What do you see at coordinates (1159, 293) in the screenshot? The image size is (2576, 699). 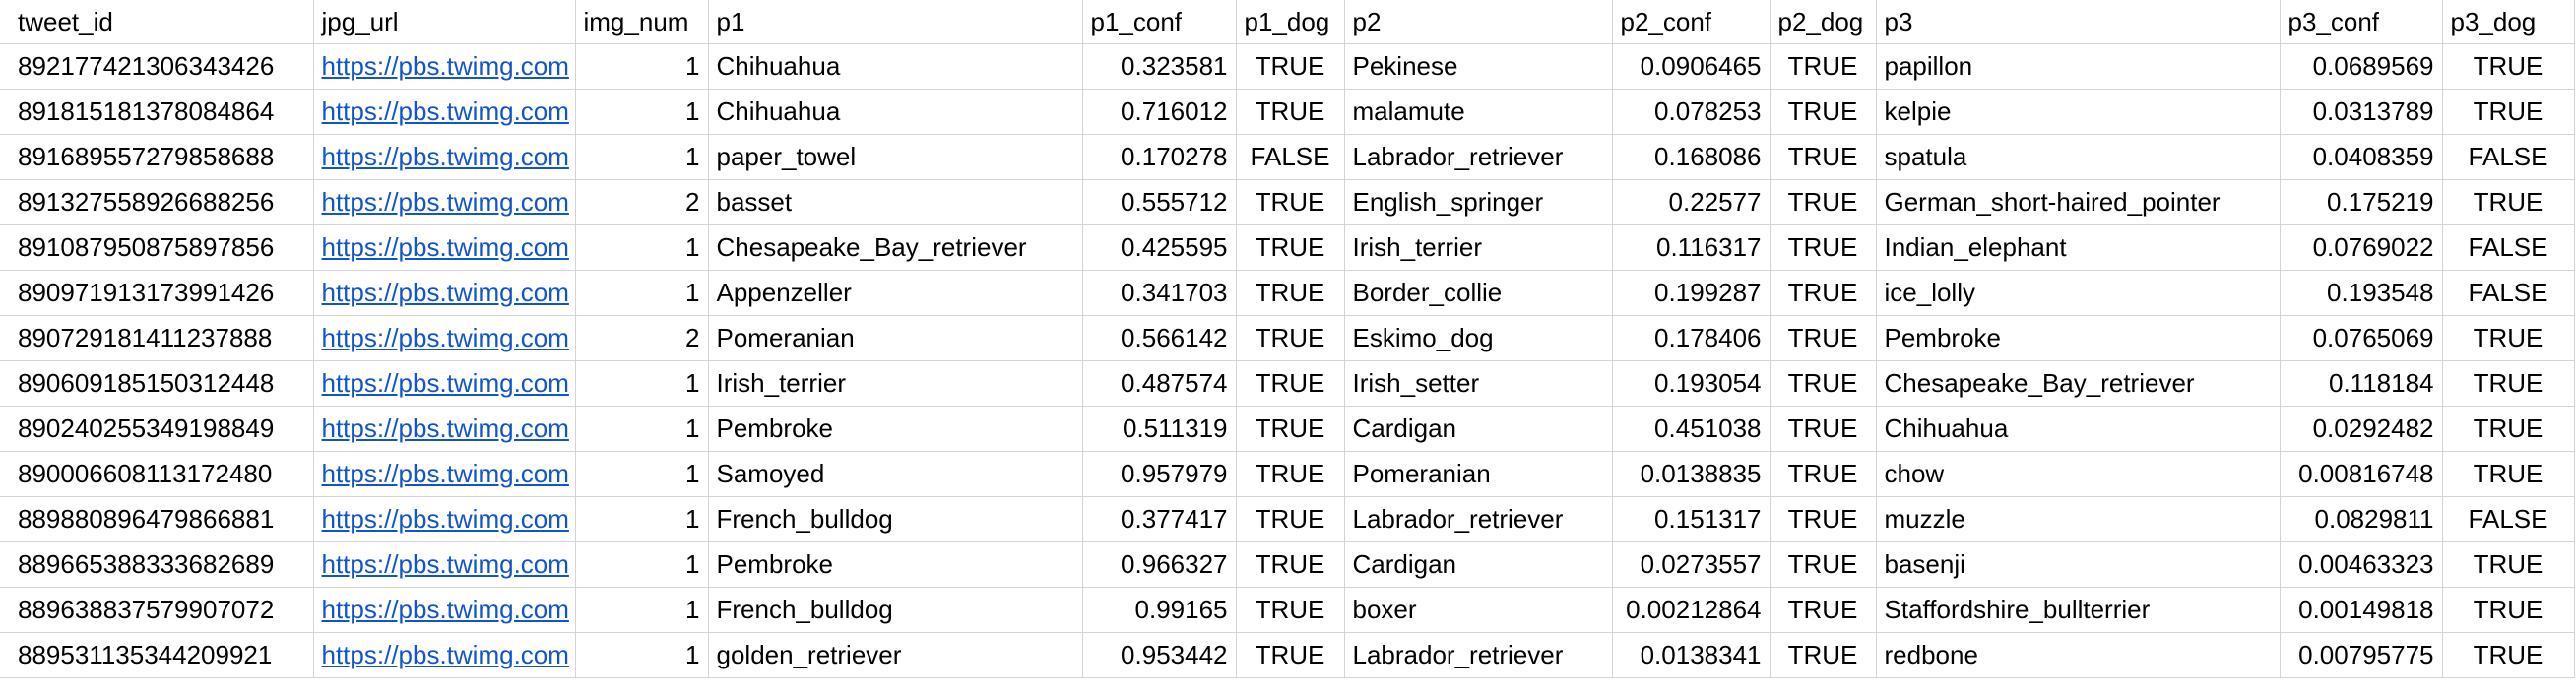 I see `cell-p1-conf: 0.341703` at bounding box center [1159, 293].